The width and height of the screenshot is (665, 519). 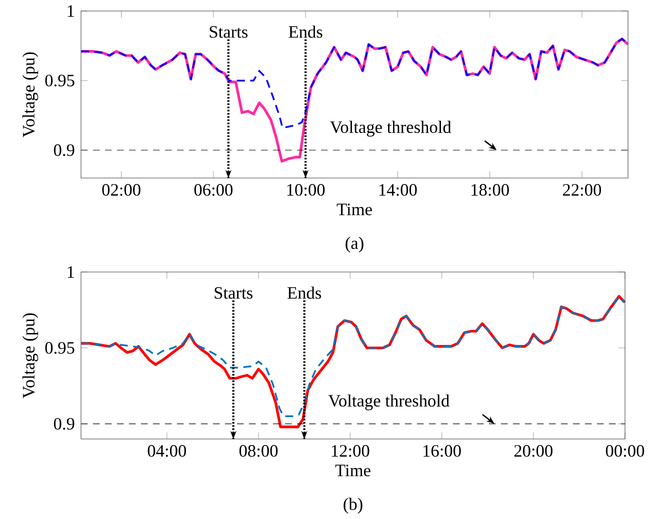 What do you see at coordinates (355, 244) in the screenshot?
I see `text: (a)` at bounding box center [355, 244].